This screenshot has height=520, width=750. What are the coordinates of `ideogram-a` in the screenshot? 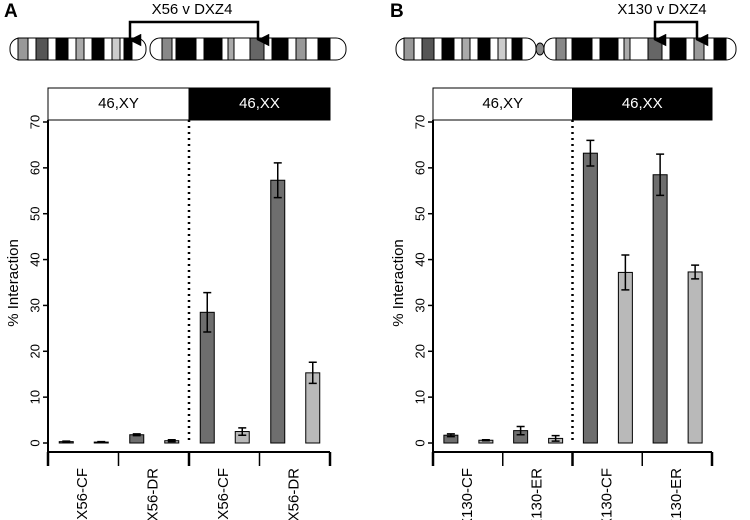 It's located at (178, 40).